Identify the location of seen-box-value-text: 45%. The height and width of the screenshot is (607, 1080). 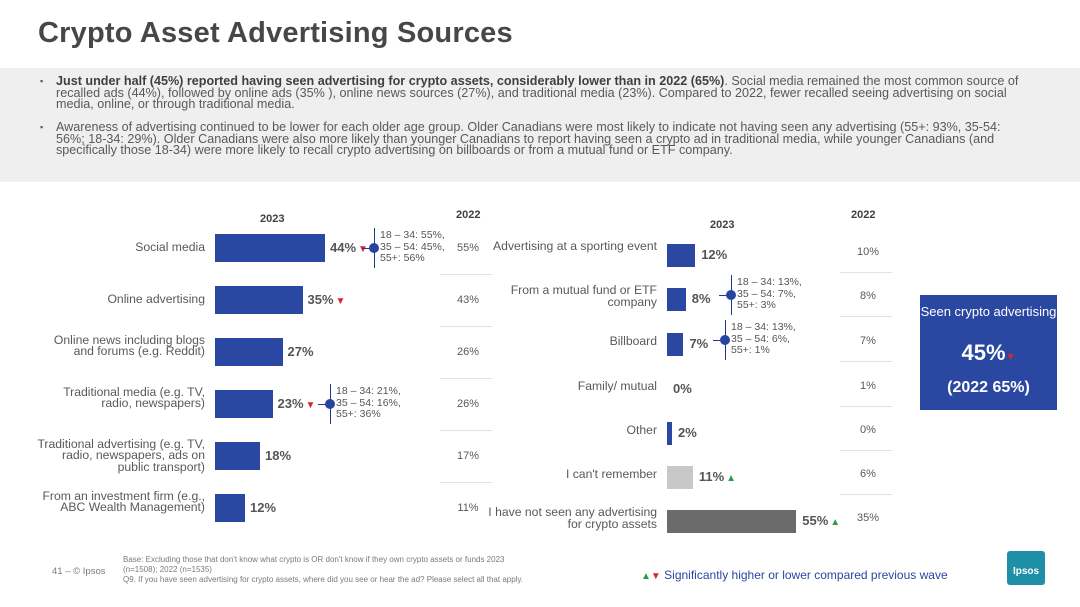
(983, 352).